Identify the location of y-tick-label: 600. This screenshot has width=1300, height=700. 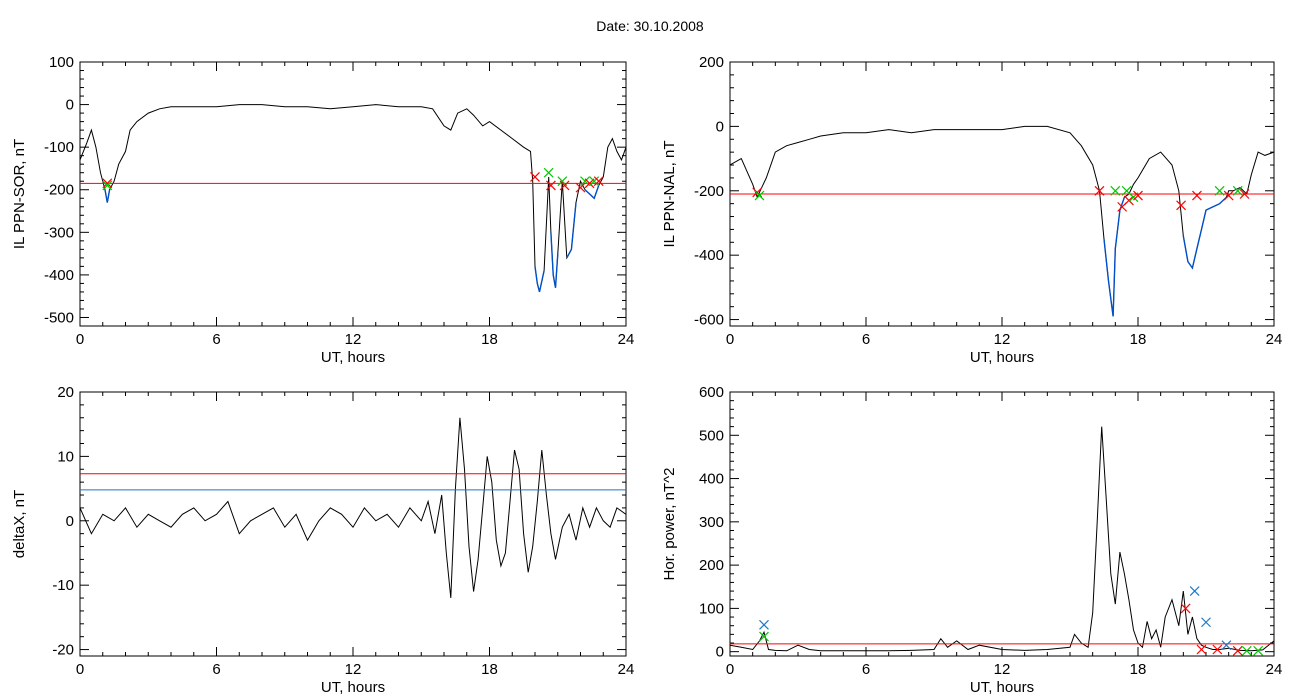
(711, 392).